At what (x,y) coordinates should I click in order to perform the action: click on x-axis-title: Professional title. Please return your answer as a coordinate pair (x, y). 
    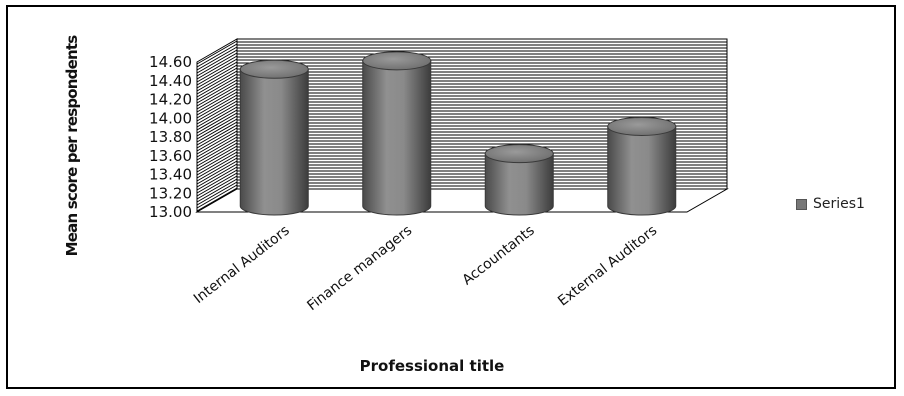
    Looking at the image, I should click on (432, 366).